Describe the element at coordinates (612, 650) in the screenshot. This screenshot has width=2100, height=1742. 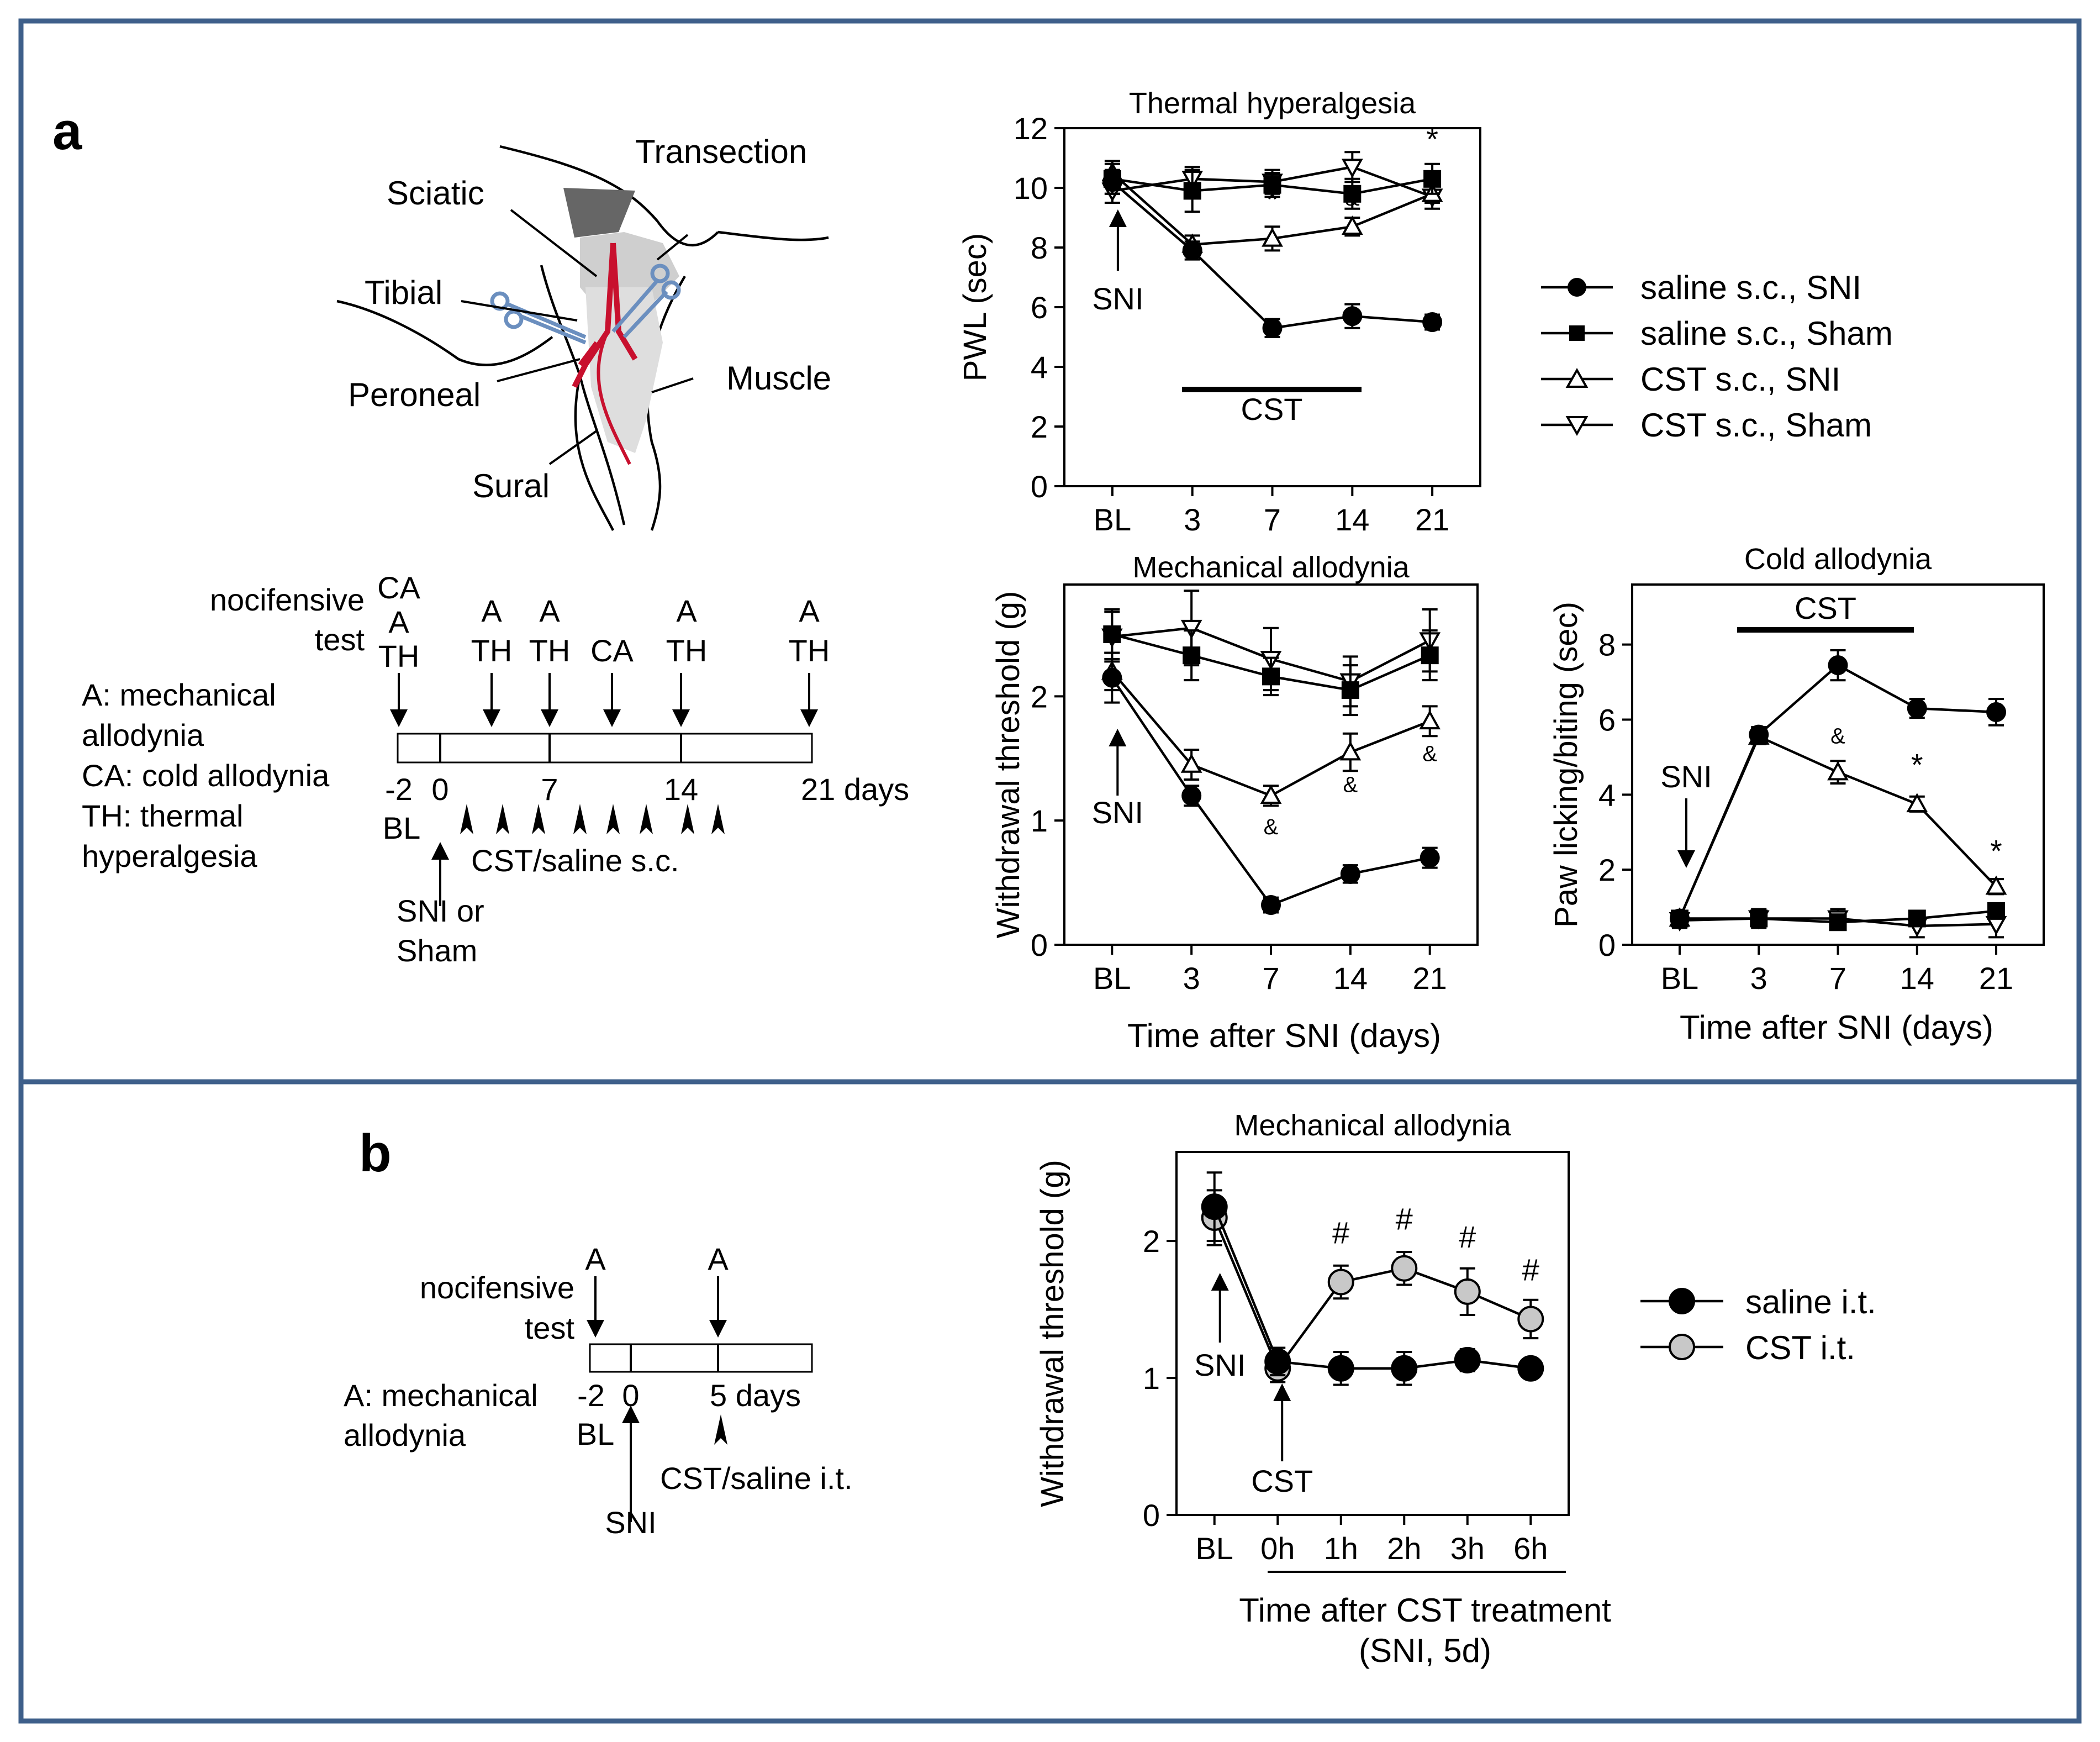
I see `test-label: CA` at that location.